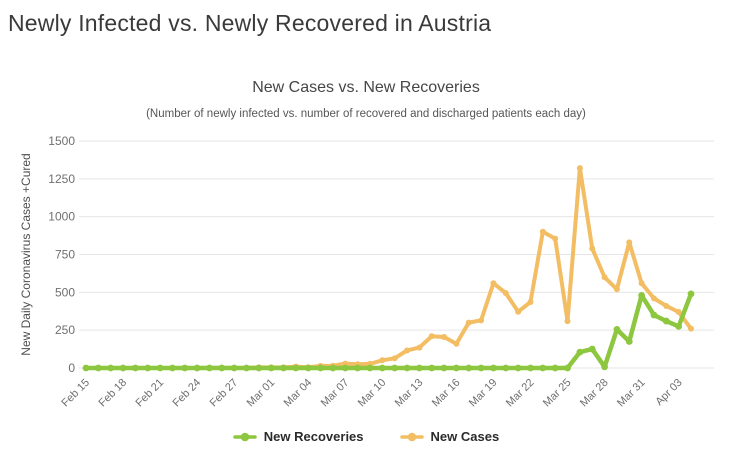 This screenshot has height=471, width=732. What do you see at coordinates (366, 436) in the screenshot?
I see `legend: New Recoveries New Cases` at bounding box center [366, 436].